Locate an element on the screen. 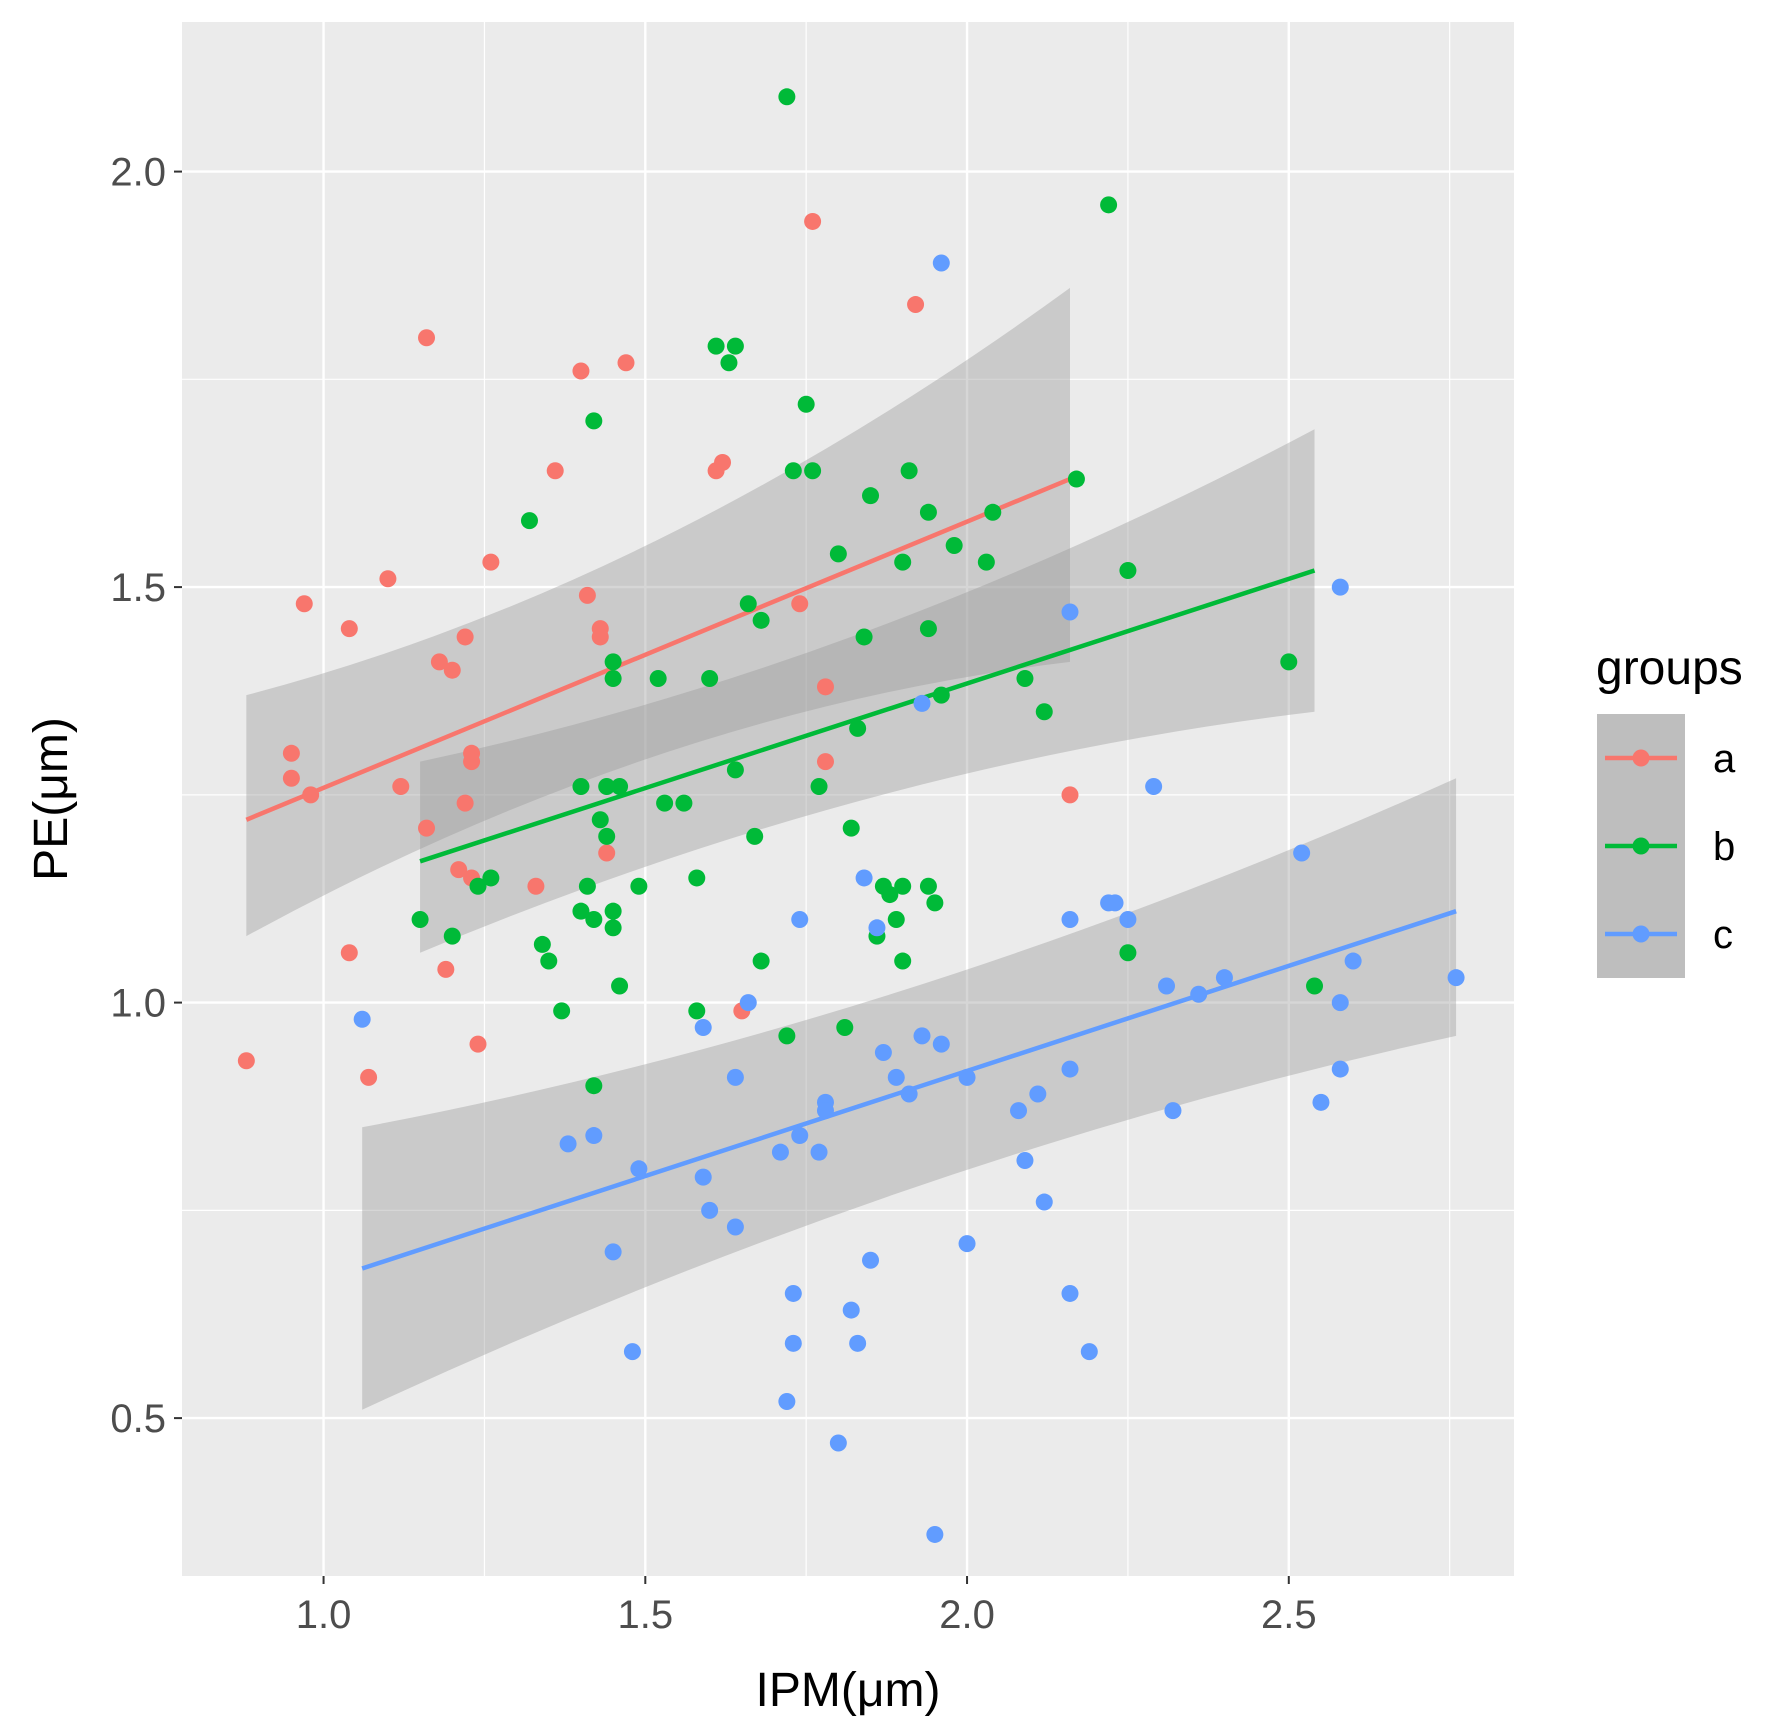  y-tick-label: 1.5 is located at coordinates (138, 588).